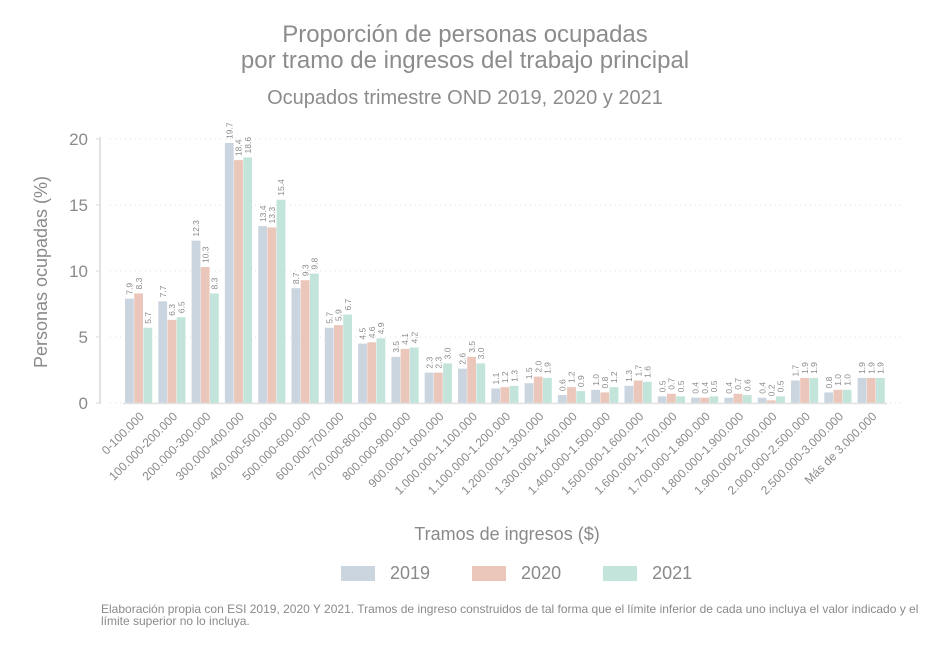 The image size is (930, 651). Describe the element at coordinates (481, 353) in the screenshot. I see `data-label: 3.0` at that location.